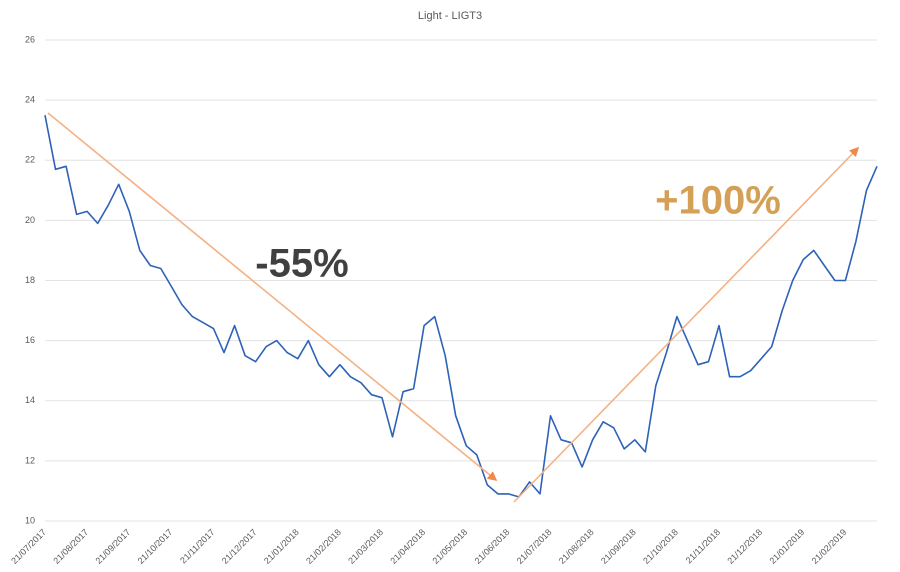 The image size is (900, 572). What do you see at coordinates (450, 16) in the screenshot?
I see `chart-title: Light - LIGT3` at bounding box center [450, 16].